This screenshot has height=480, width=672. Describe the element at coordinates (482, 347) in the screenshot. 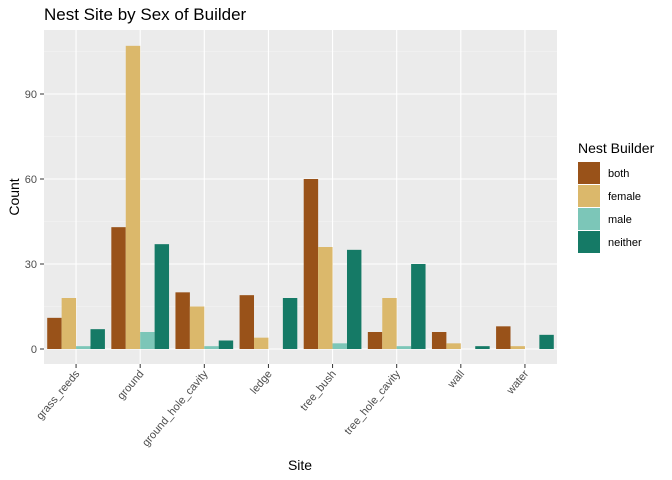

I see `bar-neither-wall` at that location.